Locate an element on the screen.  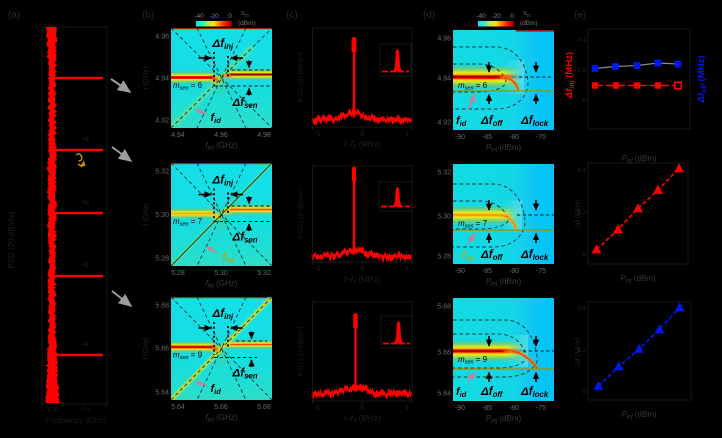
svg-text: -20 is located at coordinates (496, 16).